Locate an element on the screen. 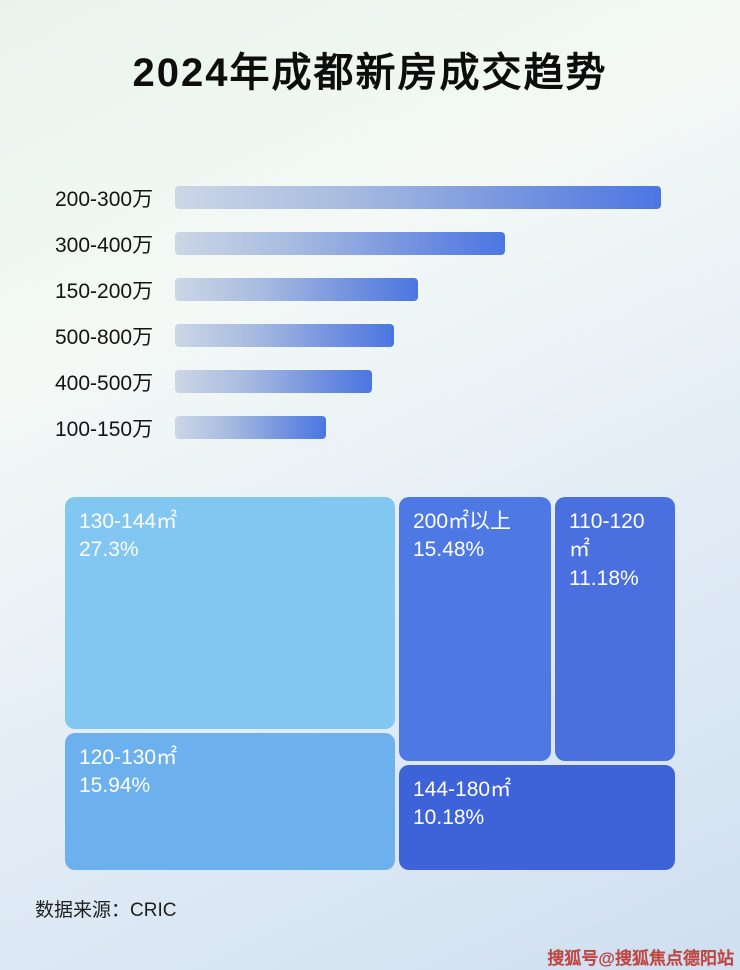  treemap-block-value: 15.94% is located at coordinates (115, 786).